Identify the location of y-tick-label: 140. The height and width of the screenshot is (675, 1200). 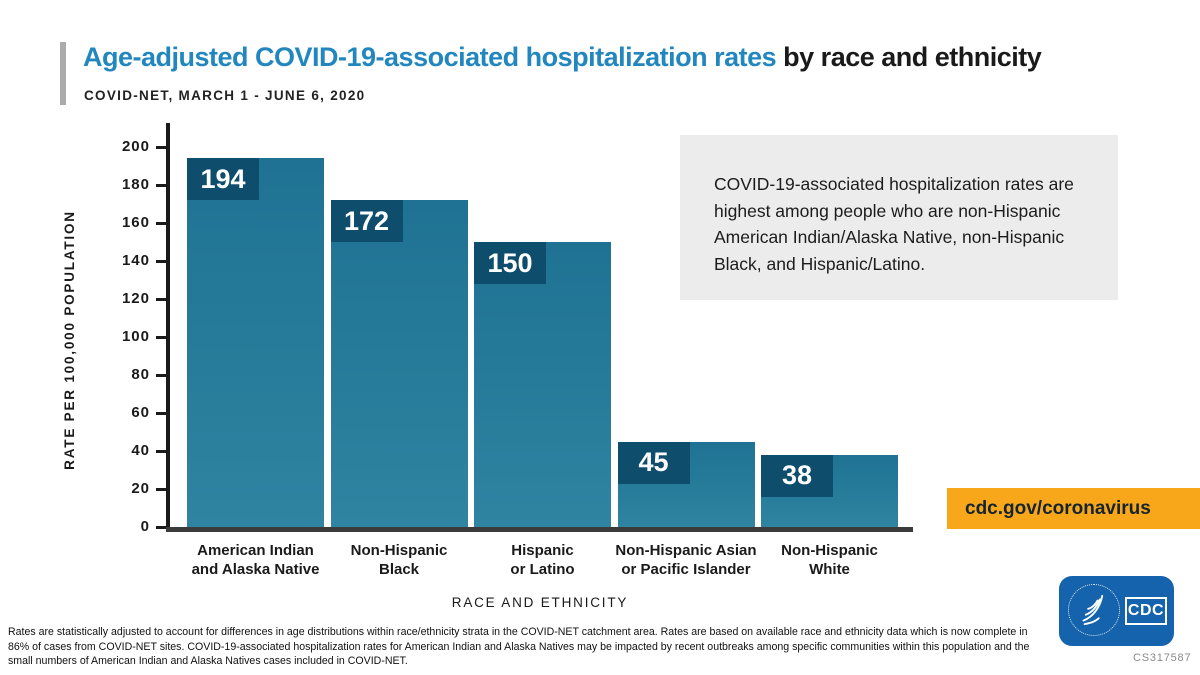
(135, 260).